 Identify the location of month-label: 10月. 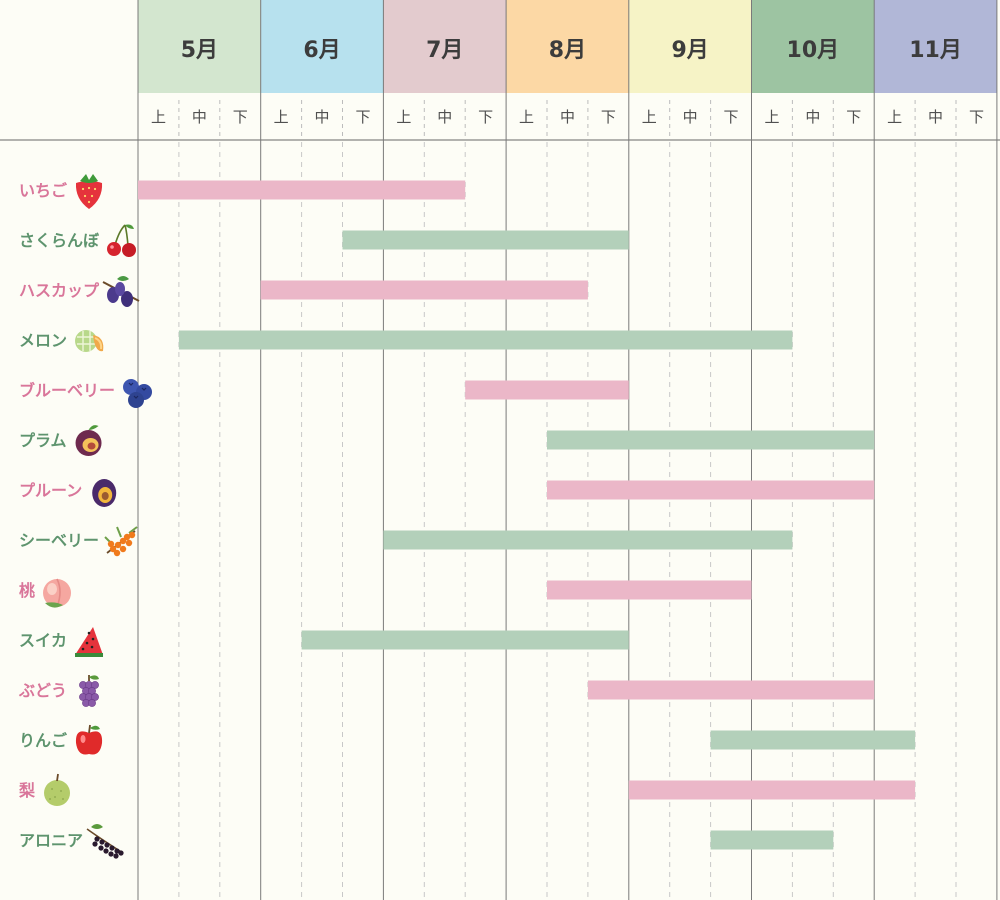
(813, 50).